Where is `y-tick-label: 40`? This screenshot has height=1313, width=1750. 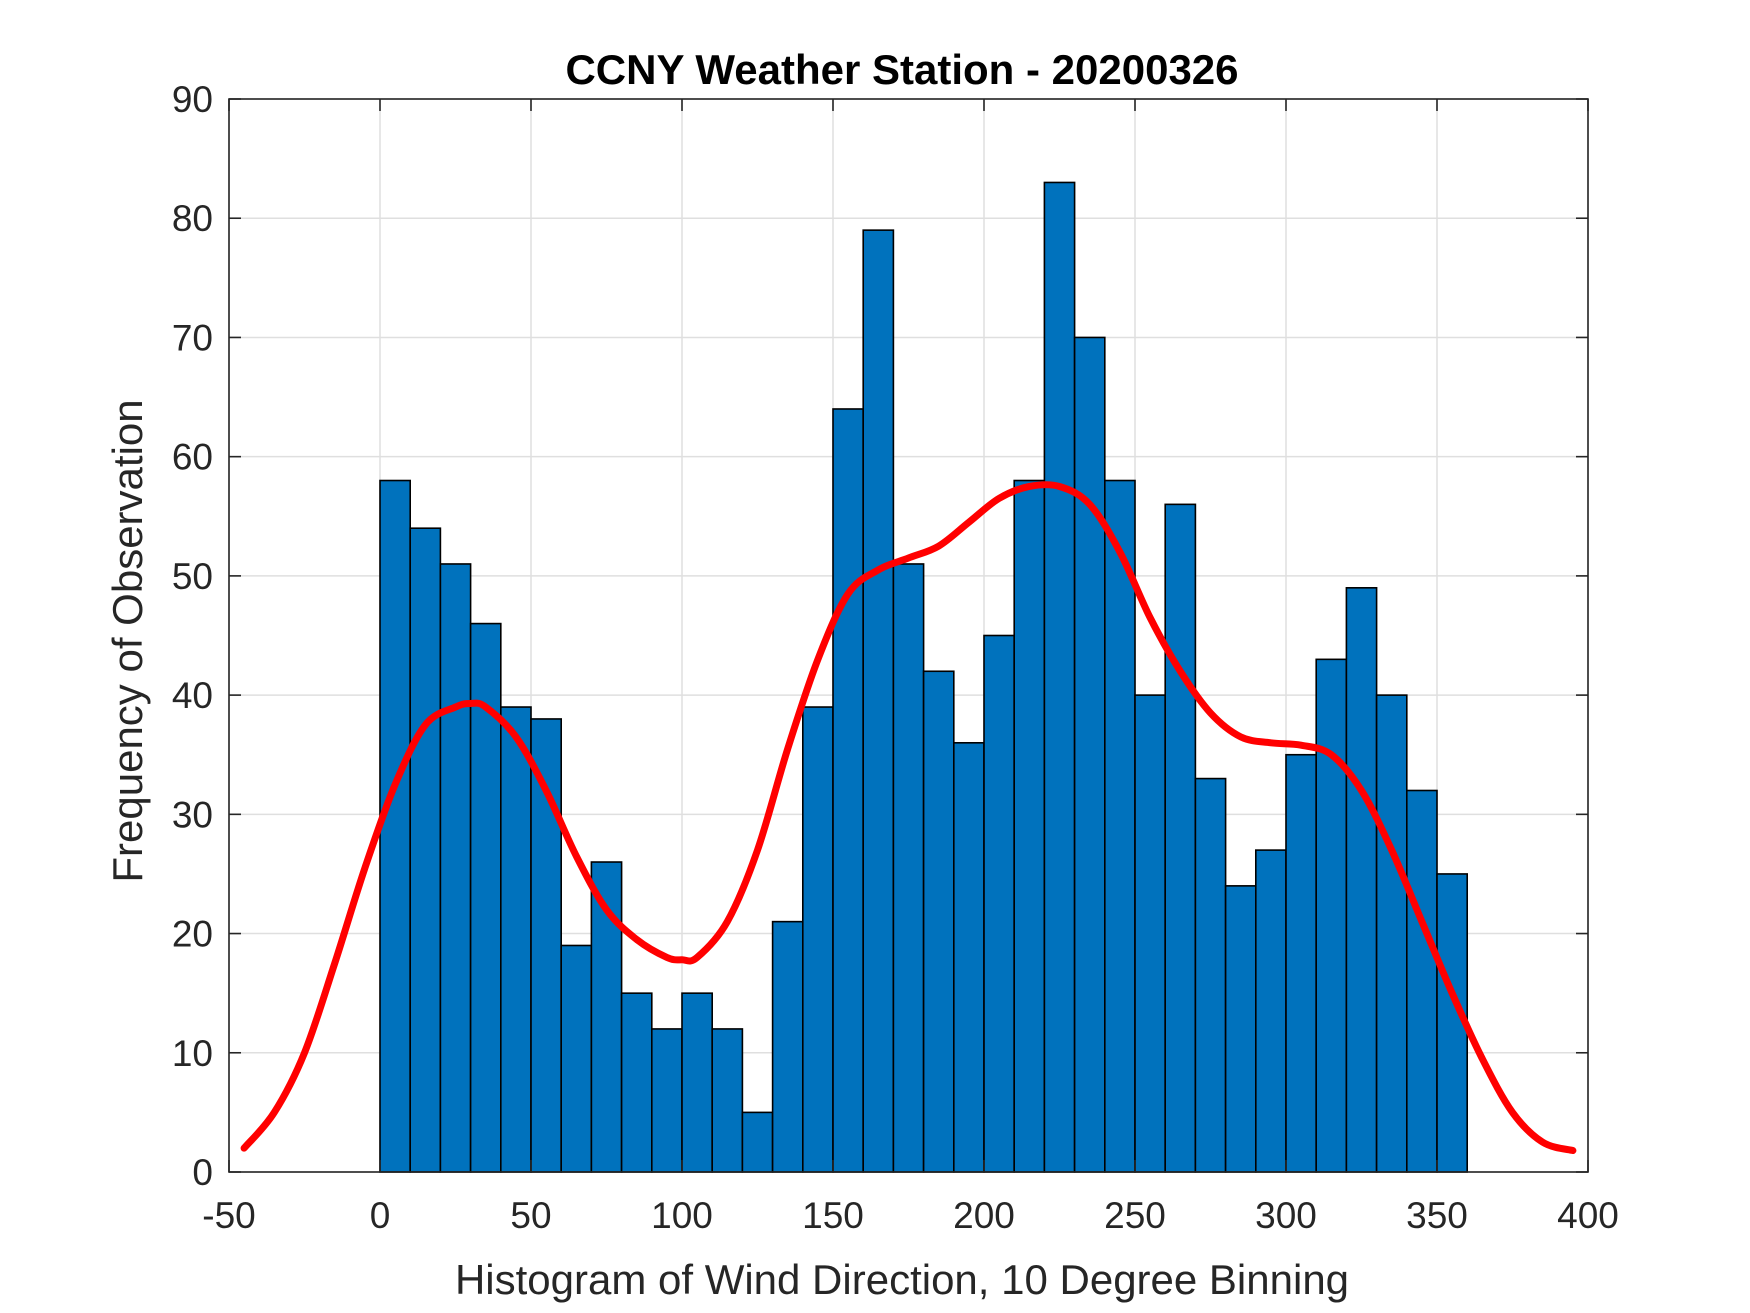 y-tick-label: 40 is located at coordinates (192, 695).